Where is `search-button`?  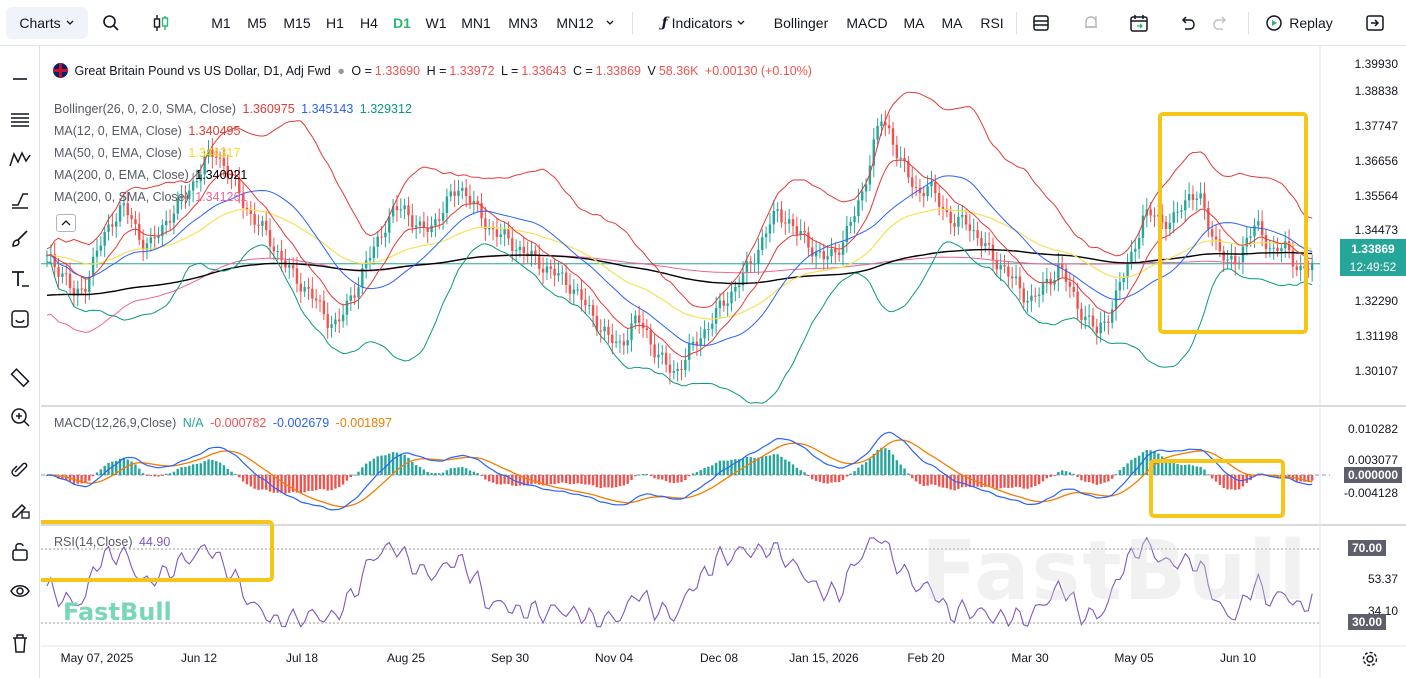 search-button is located at coordinates (111, 23).